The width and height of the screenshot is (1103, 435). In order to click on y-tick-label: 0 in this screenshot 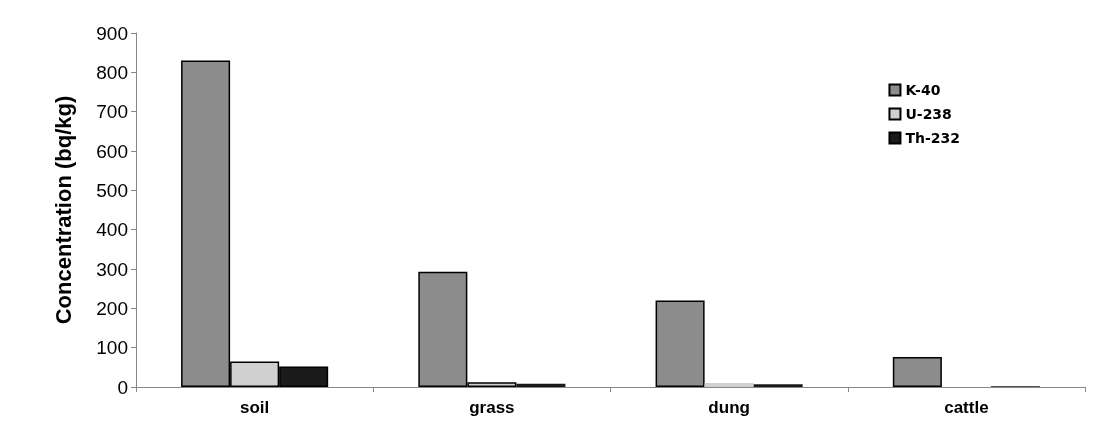, I will do `click(122, 387)`.